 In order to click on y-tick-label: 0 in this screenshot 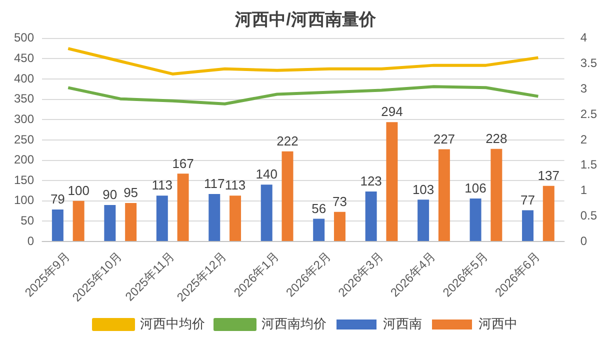, I will do `click(30, 241)`.